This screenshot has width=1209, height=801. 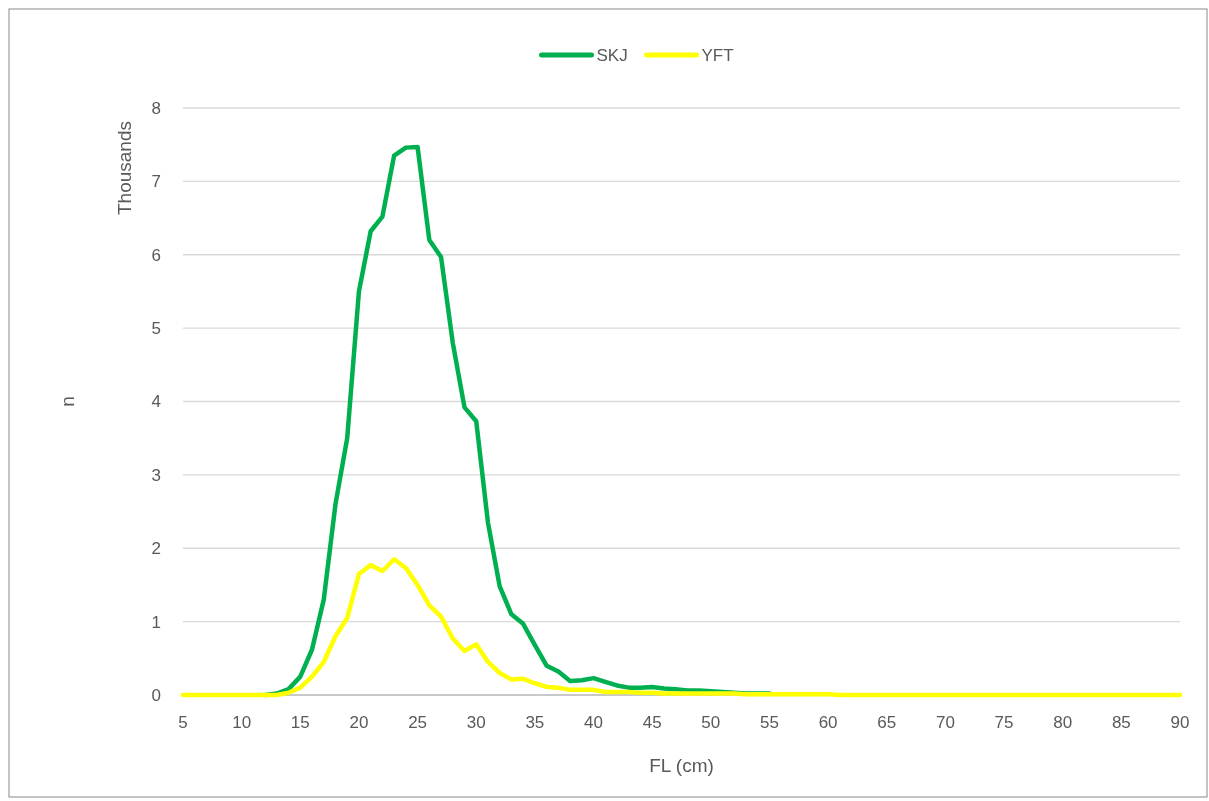 I want to click on x-tick-label: 40, so click(x=593, y=722).